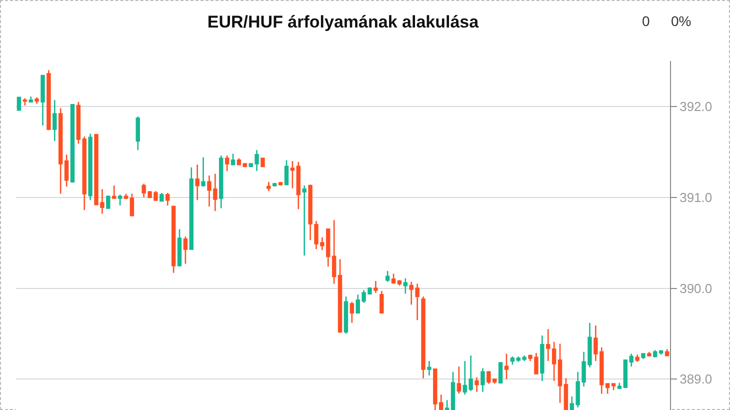  I want to click on y-tick-label: 389.0, so click(696, 379).